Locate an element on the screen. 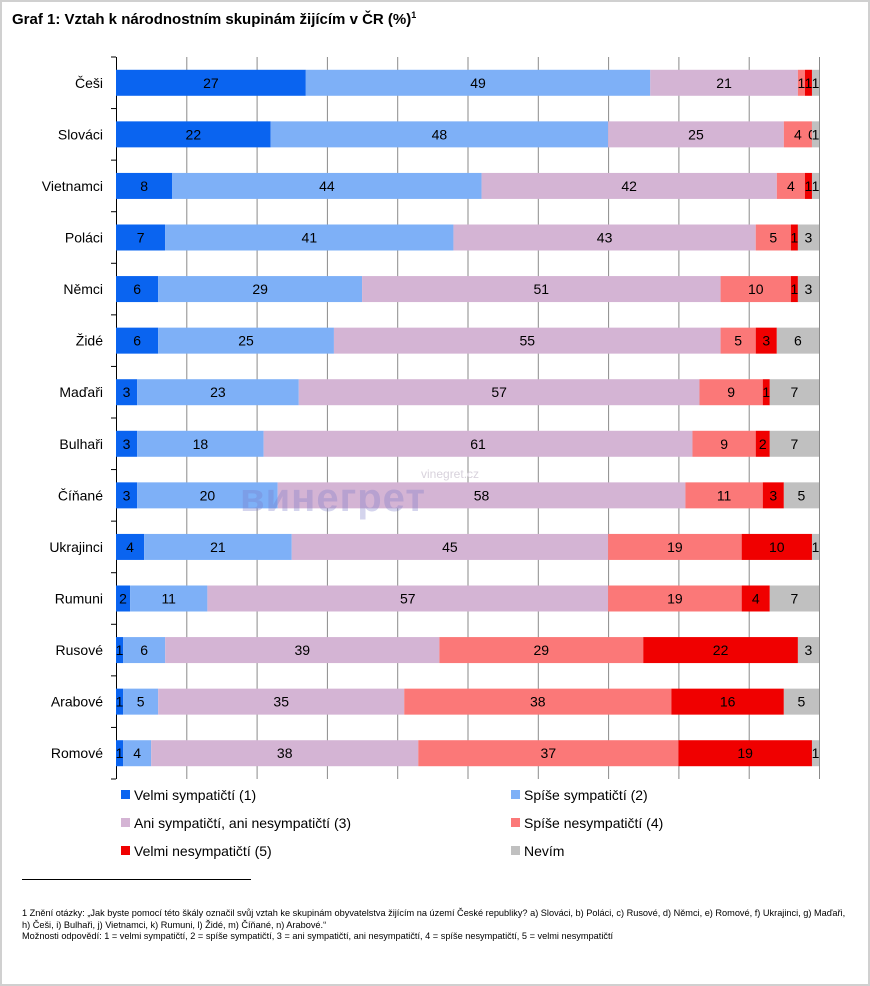  legend-label: Nevím is located at coordinates (544, 851).